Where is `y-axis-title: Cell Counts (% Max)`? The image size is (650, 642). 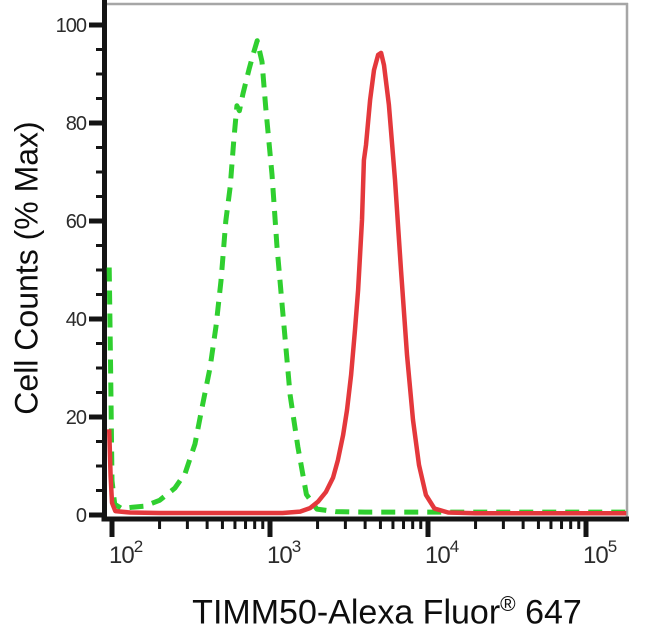
y-axis-title: Cell Counts (% Max) is located at coordinates (26, 268).